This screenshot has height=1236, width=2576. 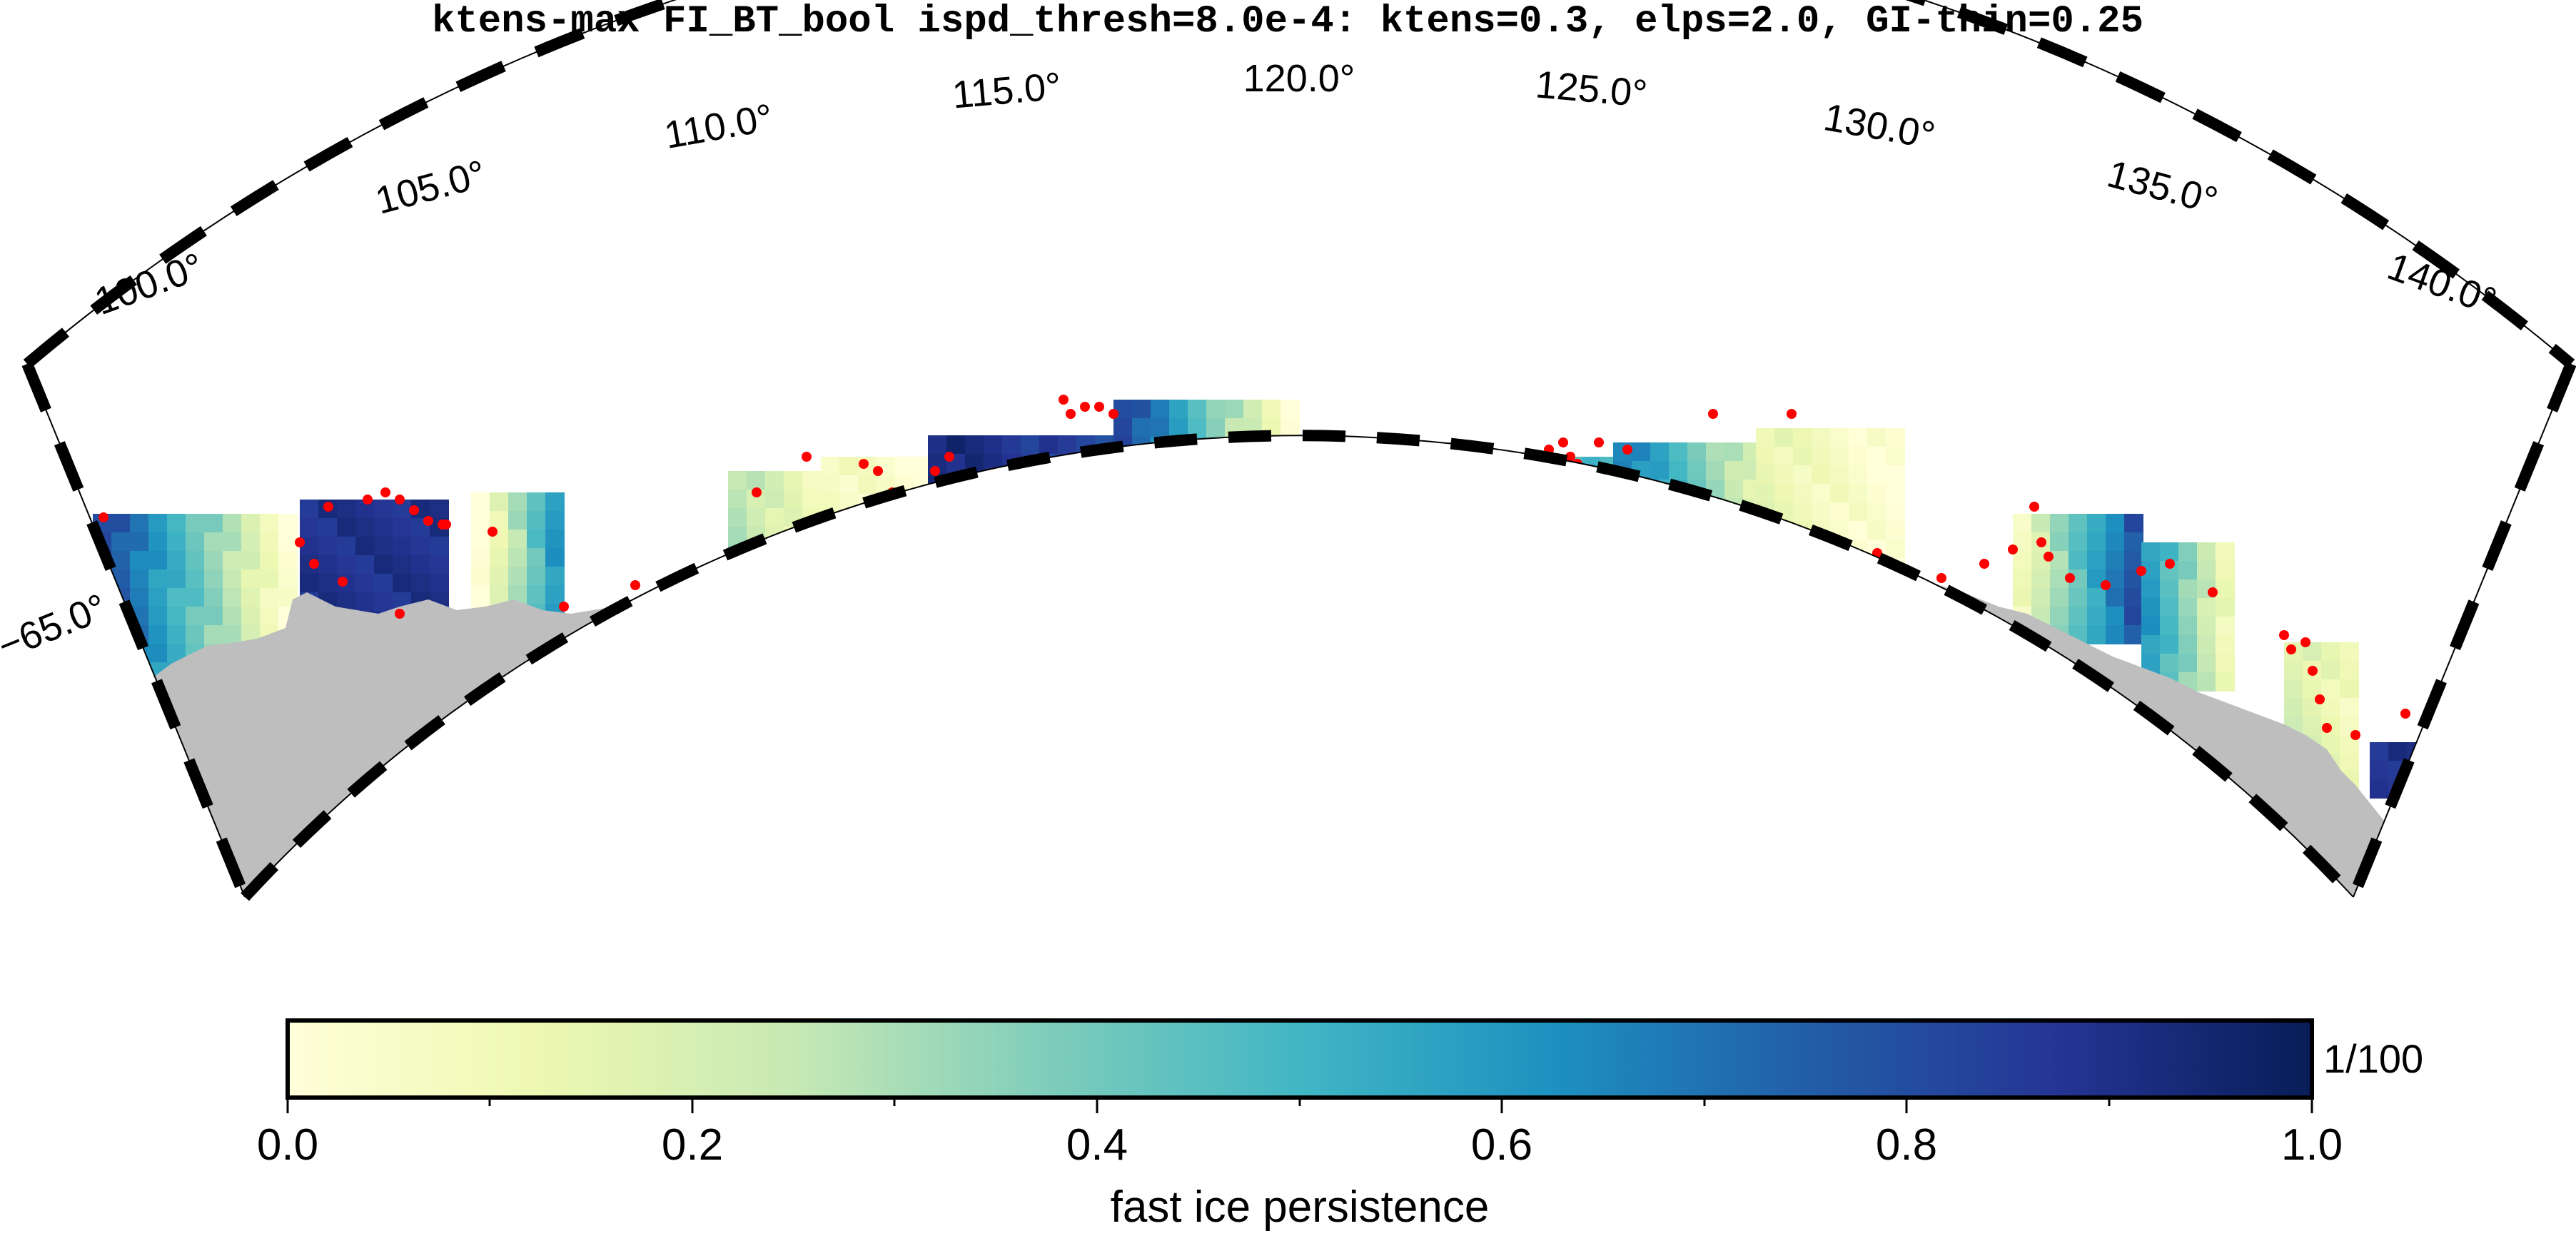 What do you see at coordinates (1906, 1145) in the screenshot?
I see `colorbar-tick-4: 0.8` at bounding box center [1906, 1145].